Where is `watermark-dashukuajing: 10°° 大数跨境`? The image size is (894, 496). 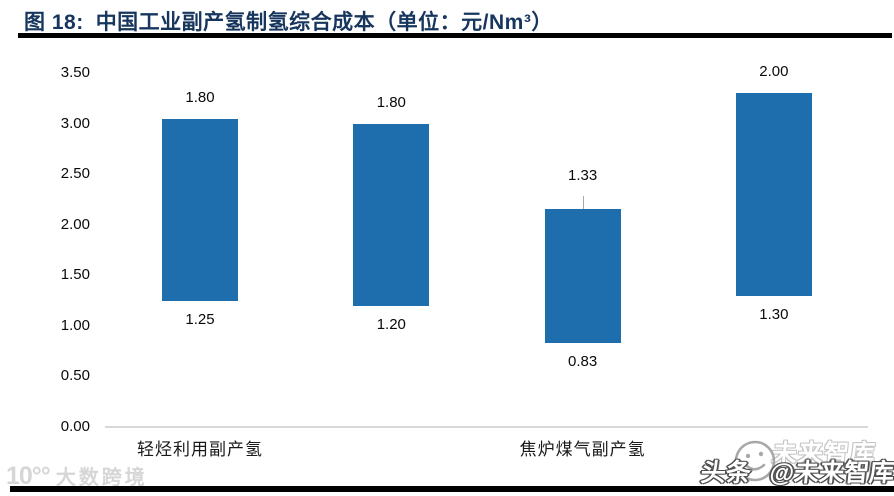
watermark-dashukuajing: 10°° 大数跨境 is located at coordinates (77, 476).